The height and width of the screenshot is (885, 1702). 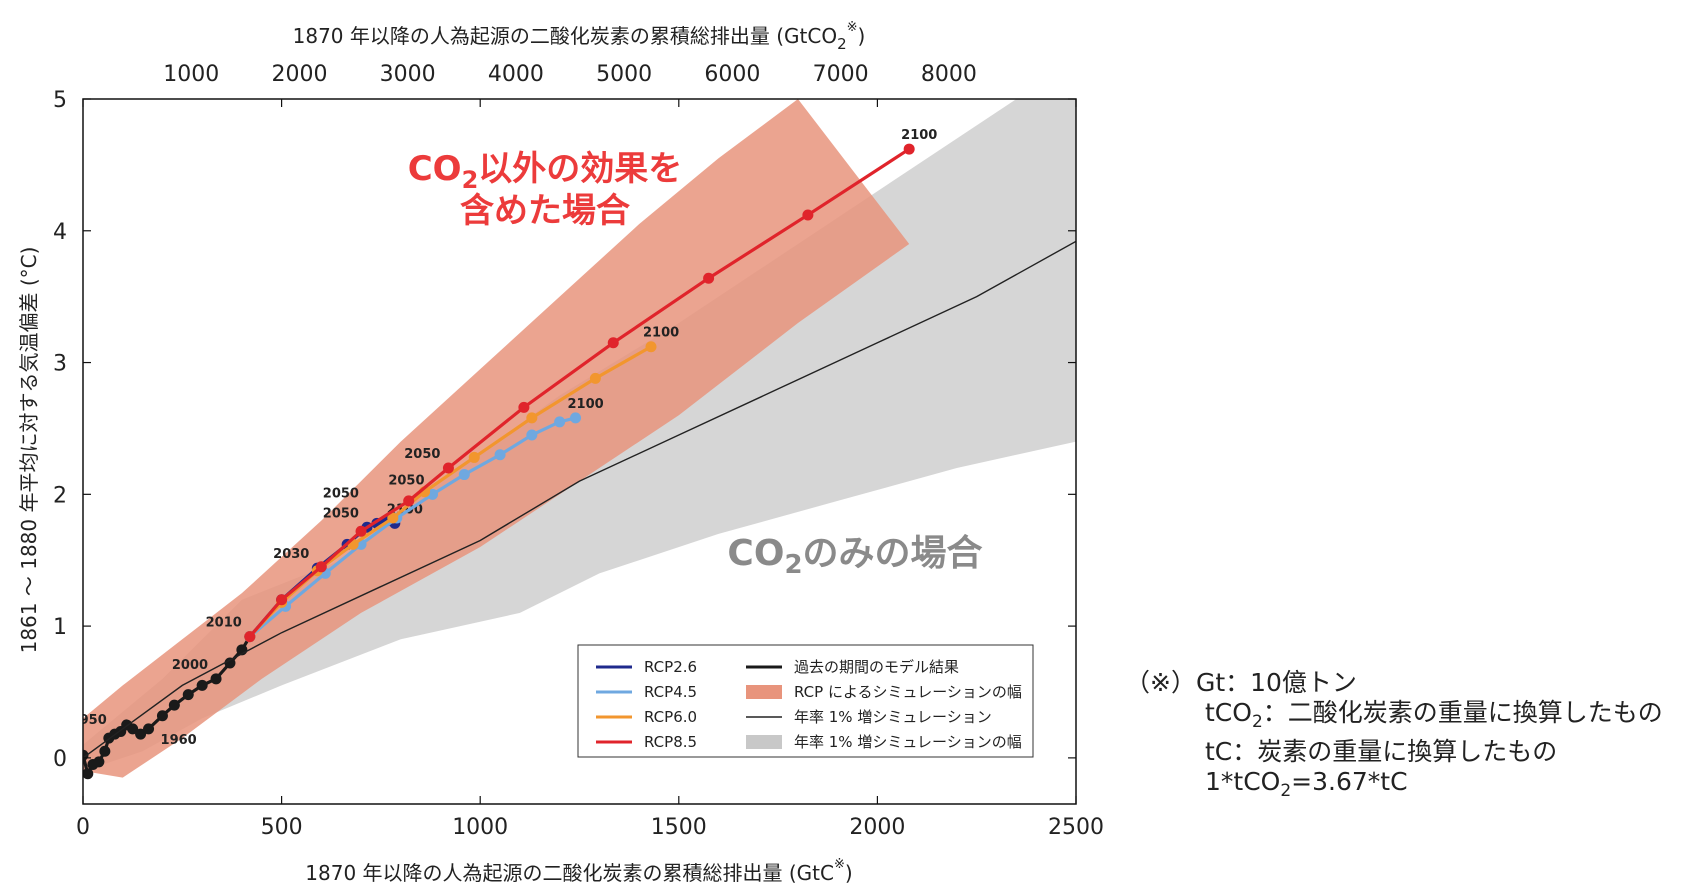 What do you see at coordinates (1381, 751) in the screenshot?
I see `note-line-3: tC：炭素の重量に換算したもの` at bounding box center [1381, 751].